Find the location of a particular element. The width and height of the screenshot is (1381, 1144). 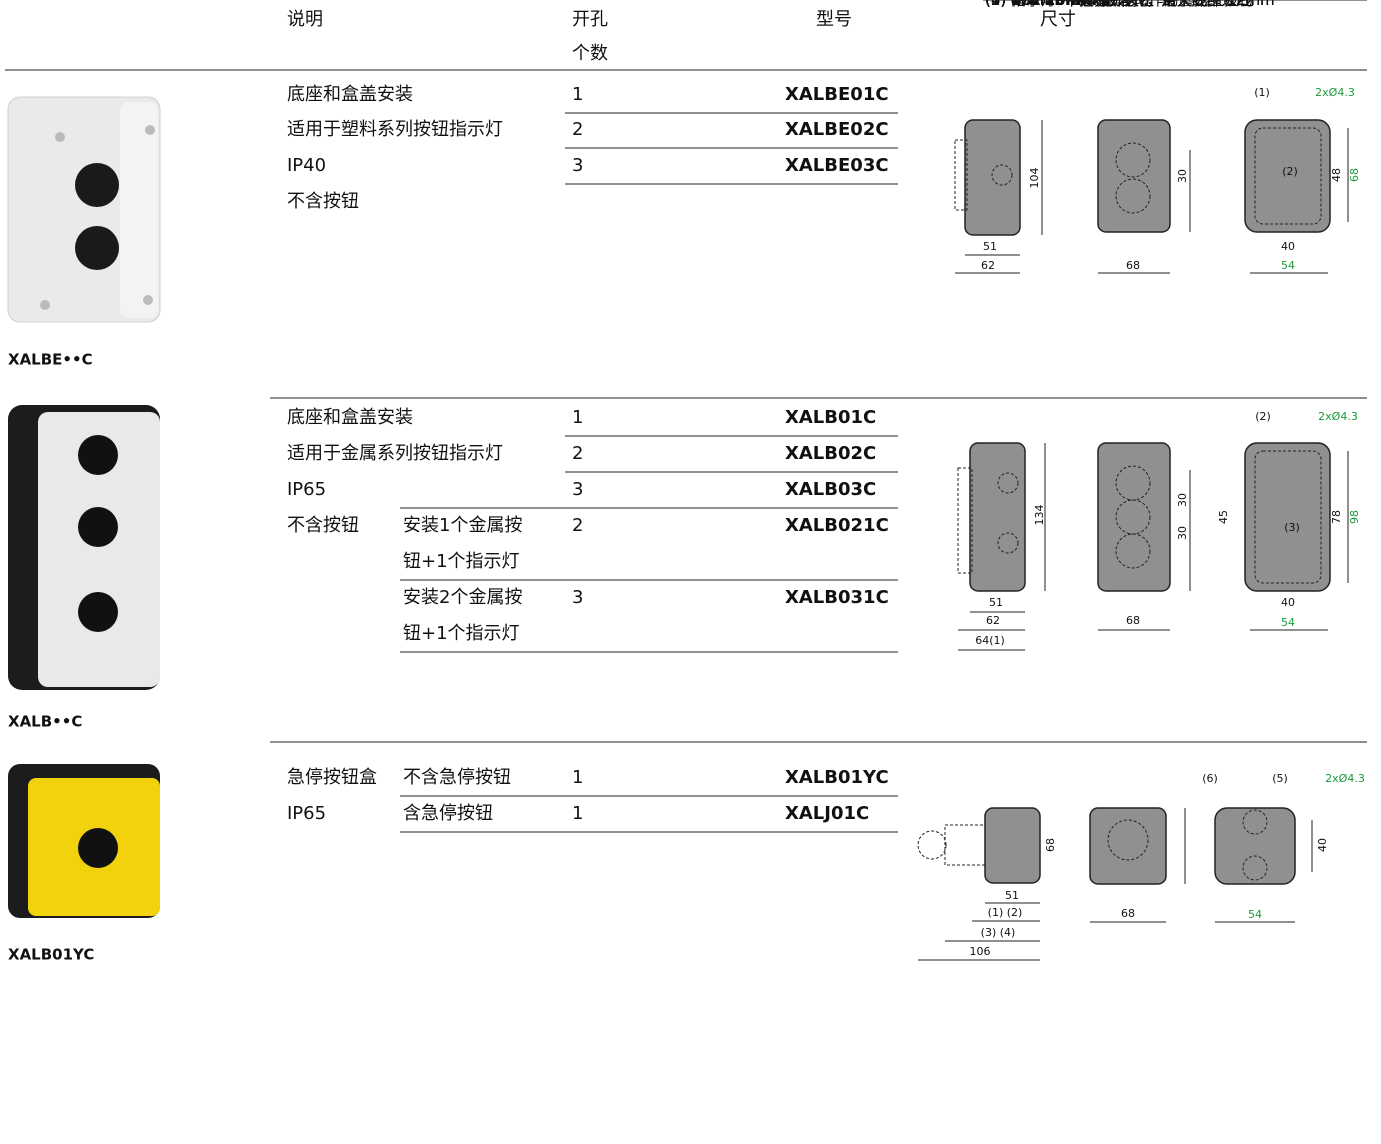

option: 含急停按钮 is located at coordinates (448, 813).